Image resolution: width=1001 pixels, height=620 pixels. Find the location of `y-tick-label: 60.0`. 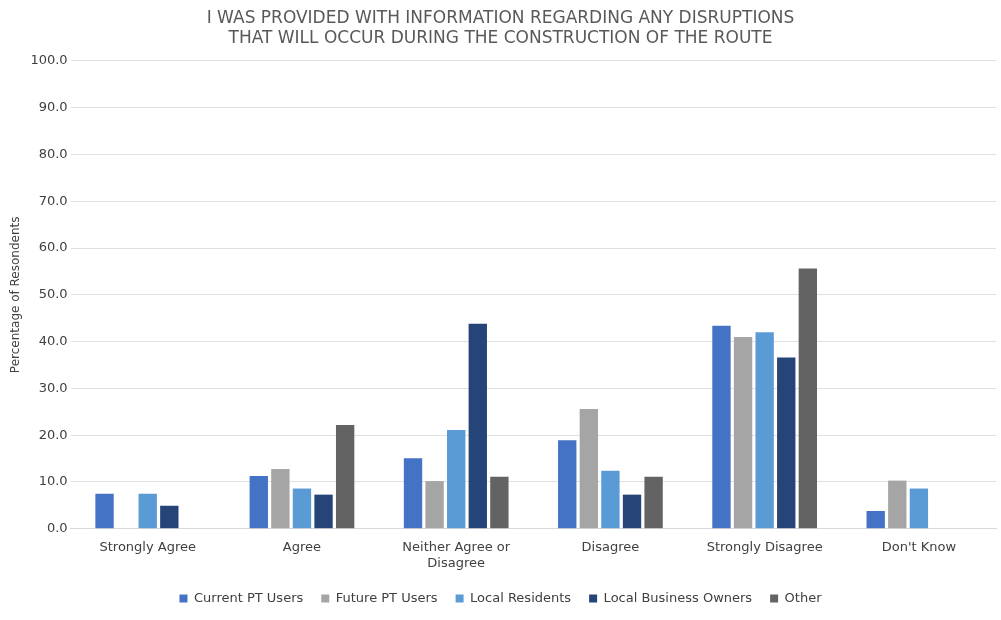

y-tick-label: 60.0 is located at coordinates (53, 247).